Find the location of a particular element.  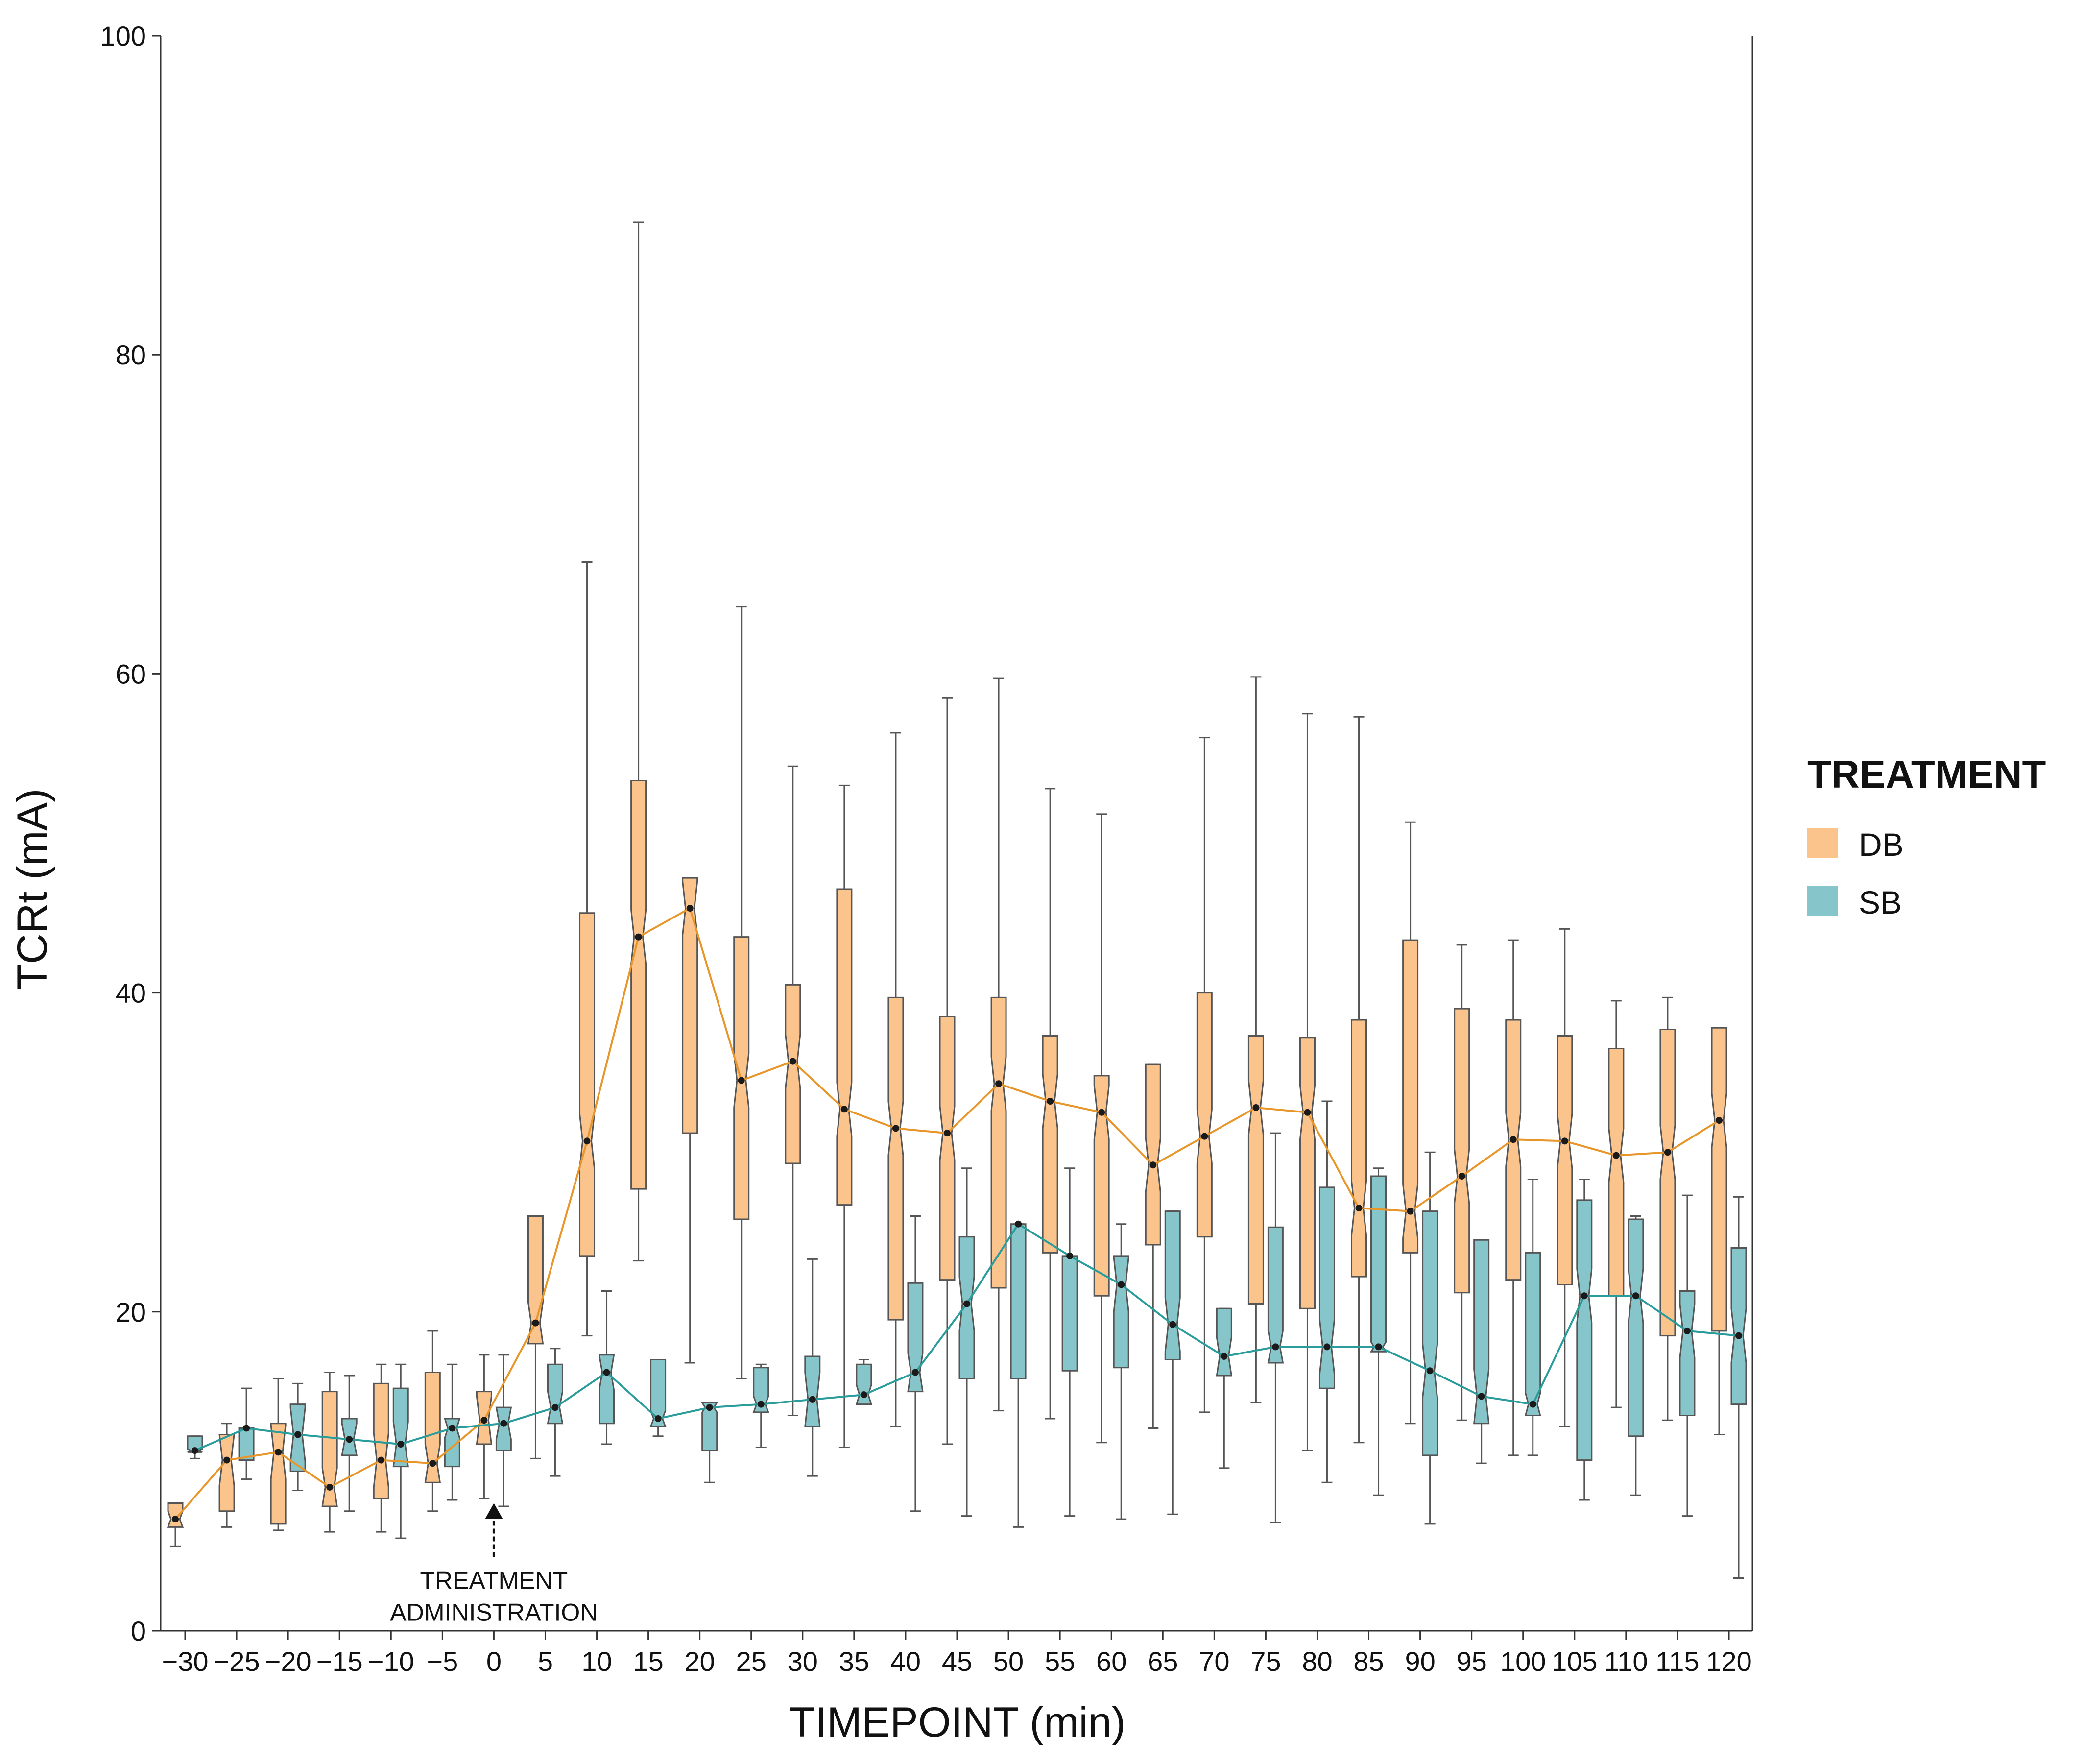

x-tick-label: −15 is located at coordinates (339, 1661).